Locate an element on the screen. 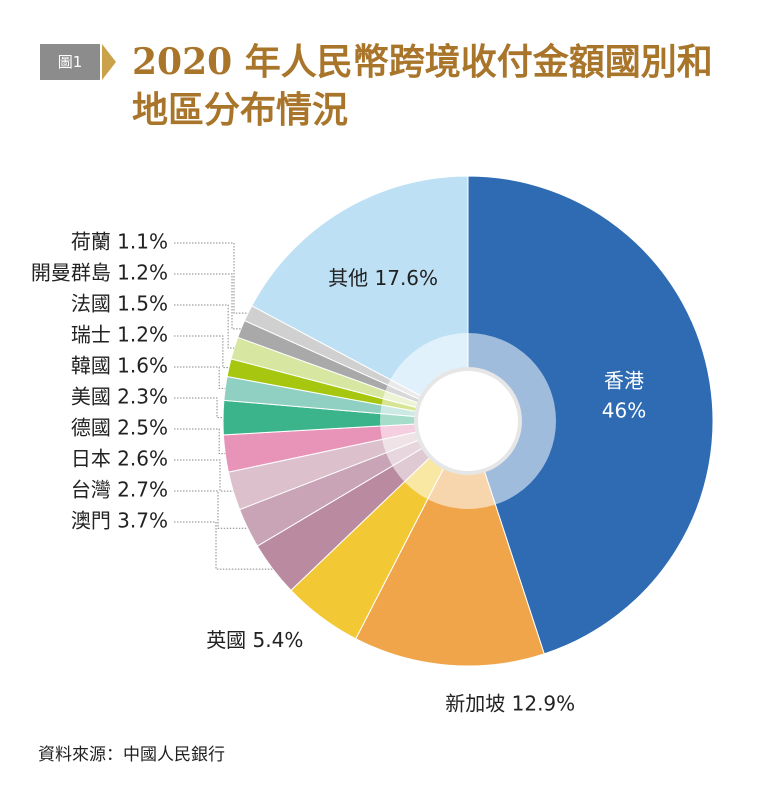 This screenshot has height=788, width=757. slice-label: 法國 1.5% is located at coordinates (119, 304).